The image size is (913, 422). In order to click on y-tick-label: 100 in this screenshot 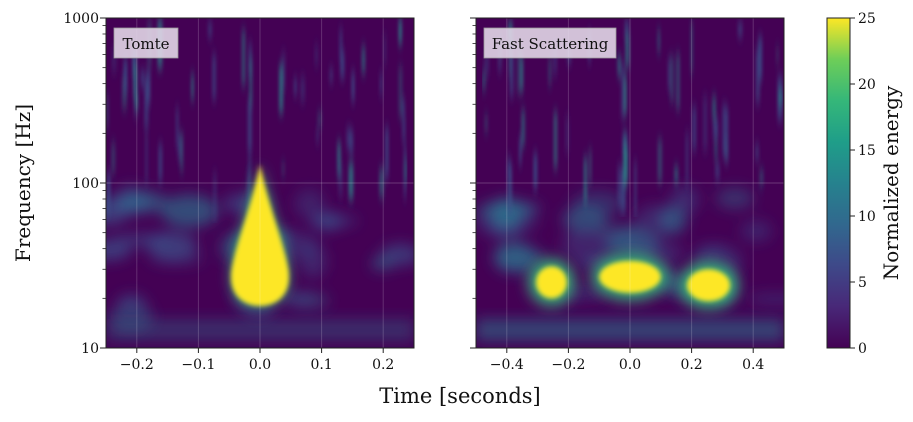, I will do `click(85, 184)`.